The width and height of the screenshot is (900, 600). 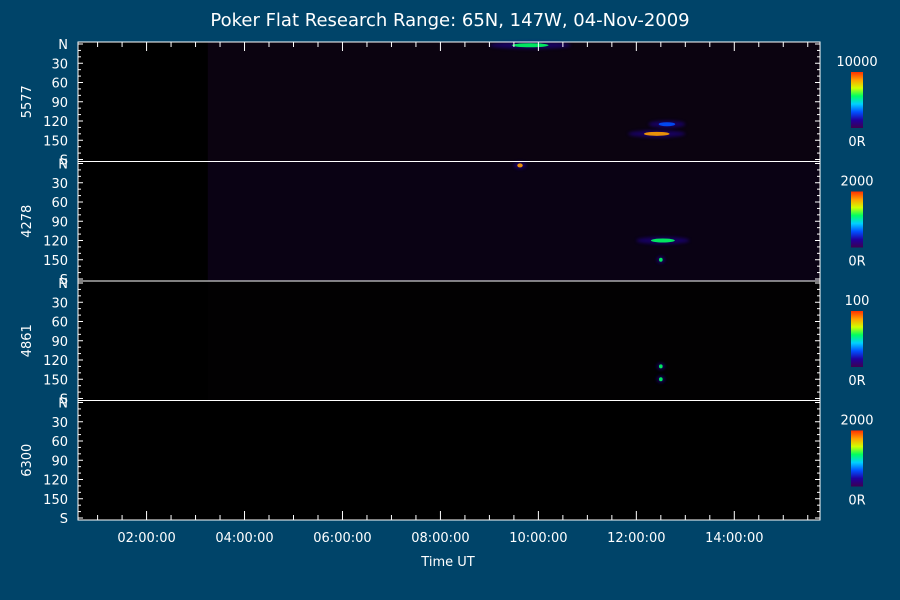 I want to click on colorbar-max-label: 100, so click(x=857, y=301).